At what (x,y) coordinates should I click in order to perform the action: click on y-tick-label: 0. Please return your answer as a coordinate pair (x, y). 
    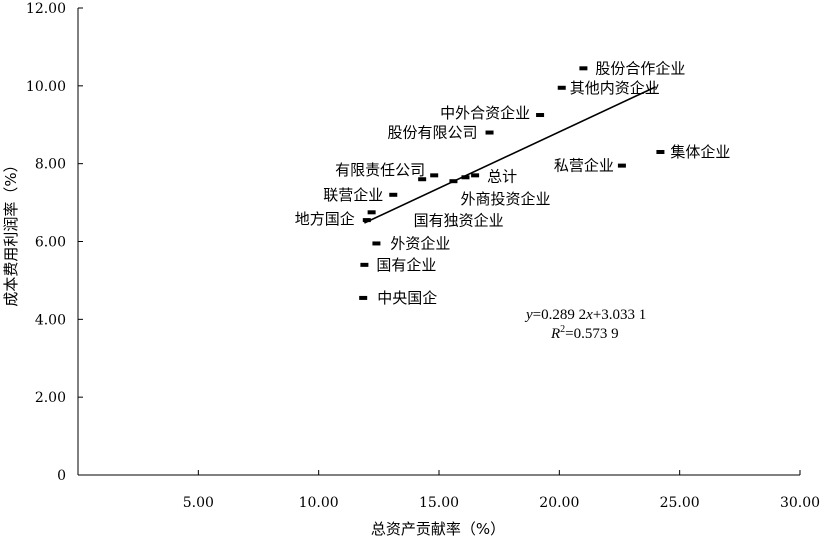
    Looking at the image, I should click on (61, 476).